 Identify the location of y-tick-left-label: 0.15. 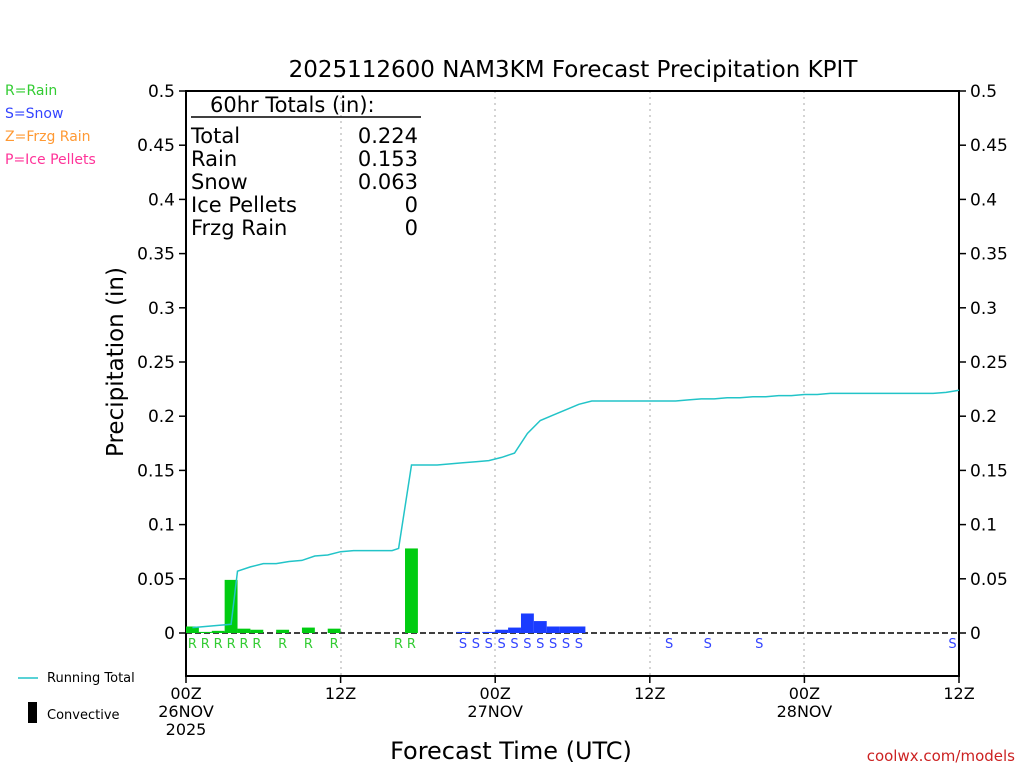
(156, 471).